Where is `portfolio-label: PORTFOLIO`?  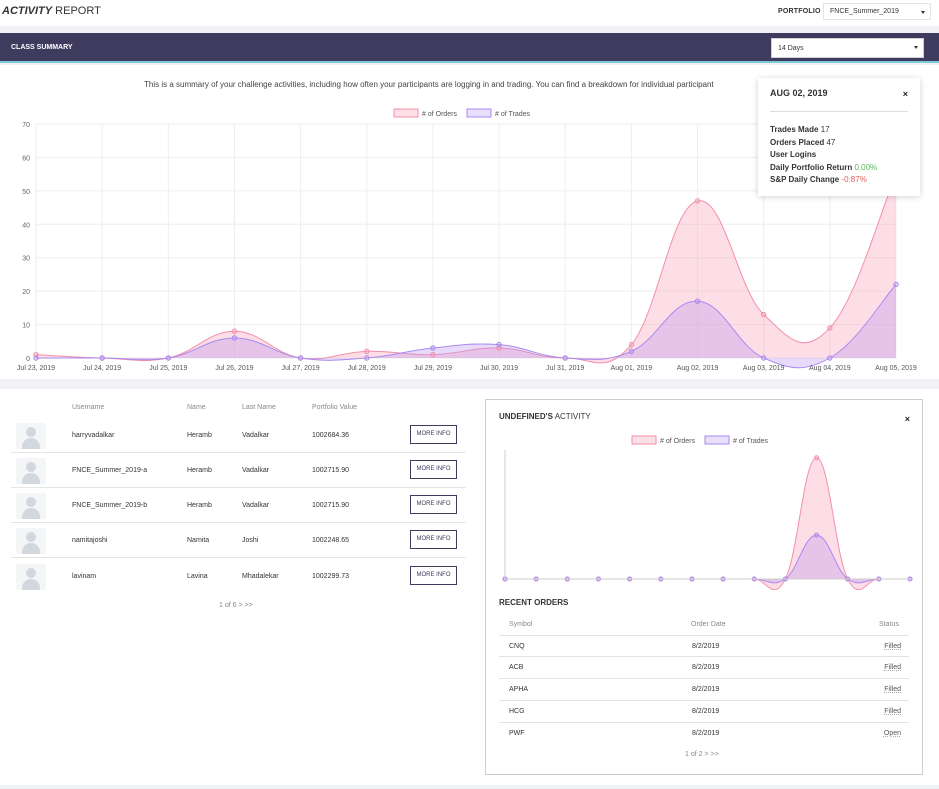 portfolio-label: PORTFOLIO is located at coordinates (799, 11).